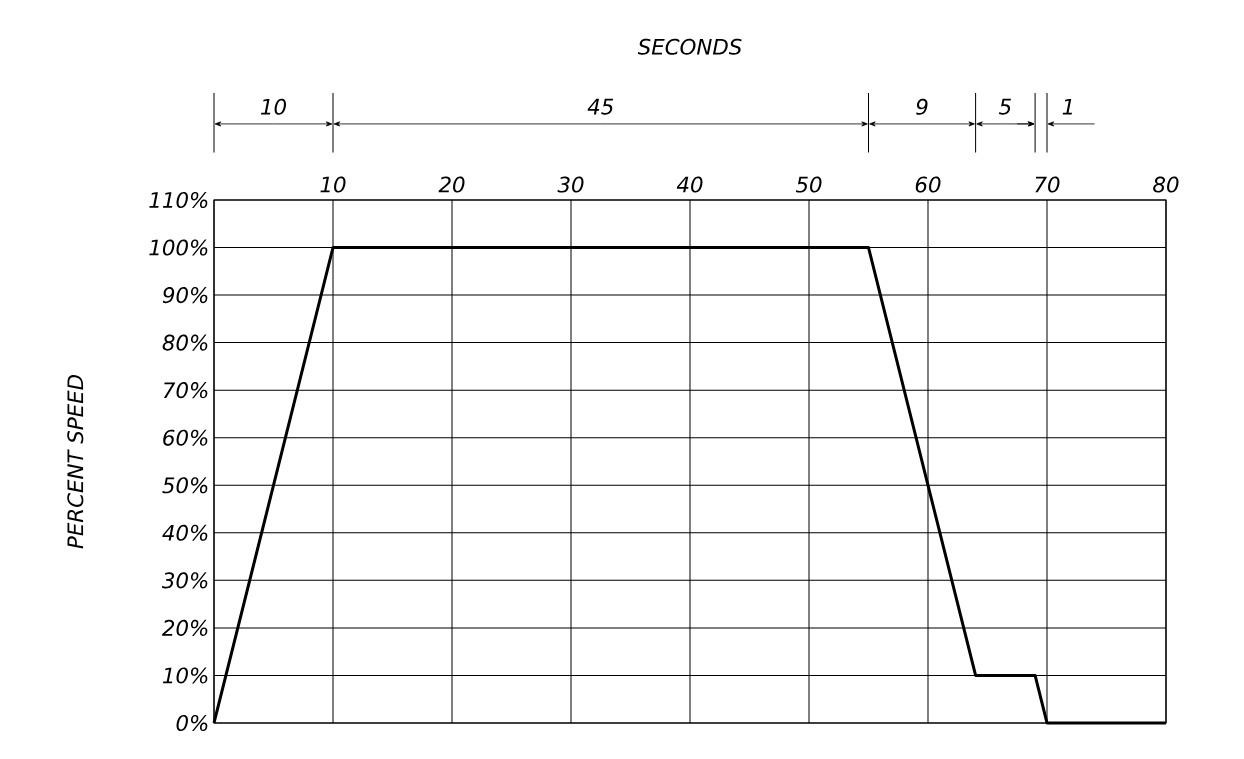 This screenshot has width=1244, height=759. What do you see at coordinates (1004, 106) in the screenshot?
I see `text: 5` at bounding box center [1004, 106].